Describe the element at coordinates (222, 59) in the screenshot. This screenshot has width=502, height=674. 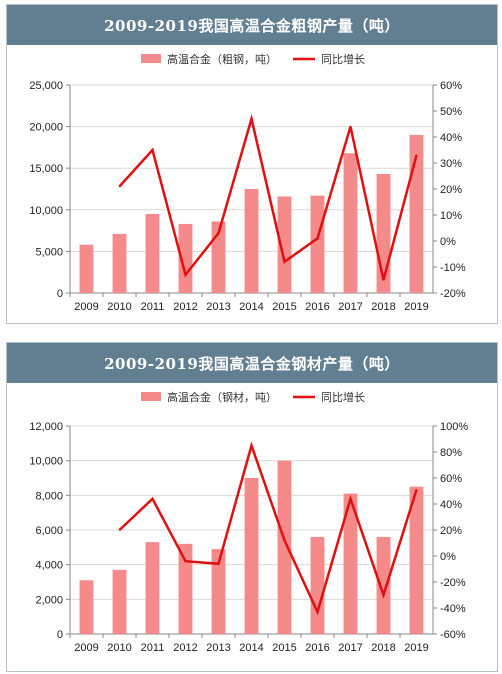
I see `legend-bar-label: 高温合金（粗钢，吨）` at that location.